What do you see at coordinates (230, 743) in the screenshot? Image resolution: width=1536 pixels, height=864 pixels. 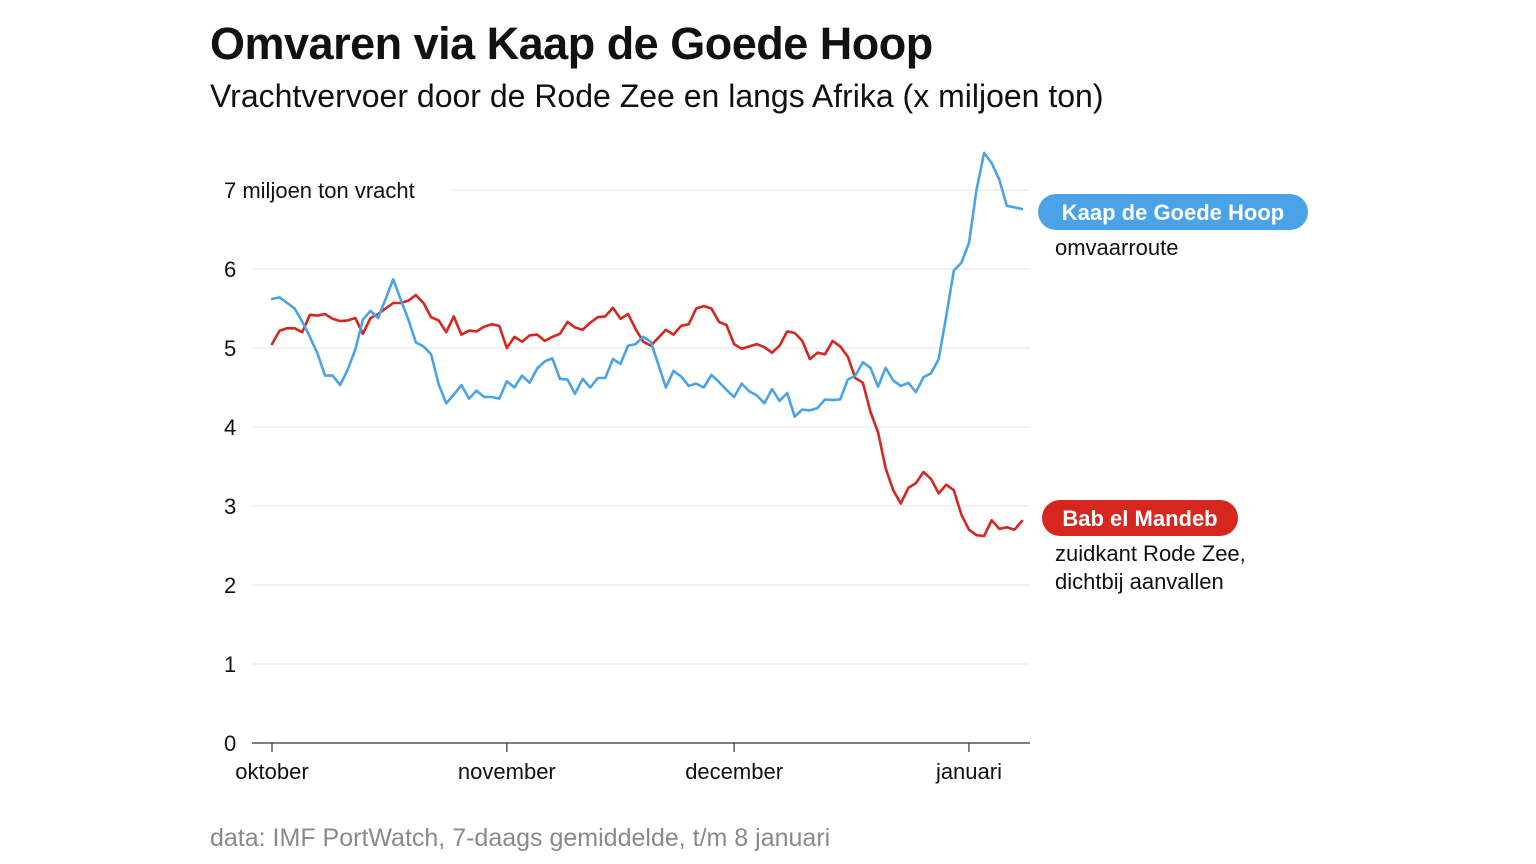 I see `y-tick-label: 0` at bounding box center [230, 743].